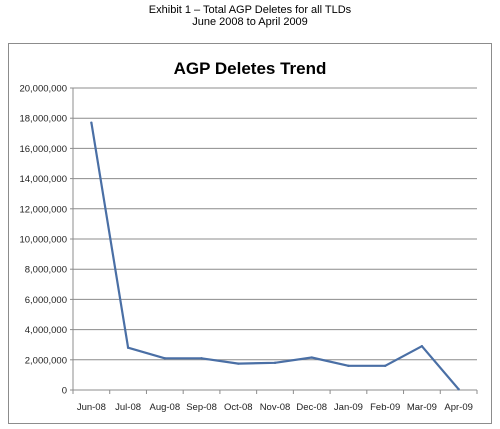 The image size is (500, 429). What do you see at coordinates (275, 407) in the screenshot?
I see `x-tick-label: Nov-08` at bounding box center [275, 407].